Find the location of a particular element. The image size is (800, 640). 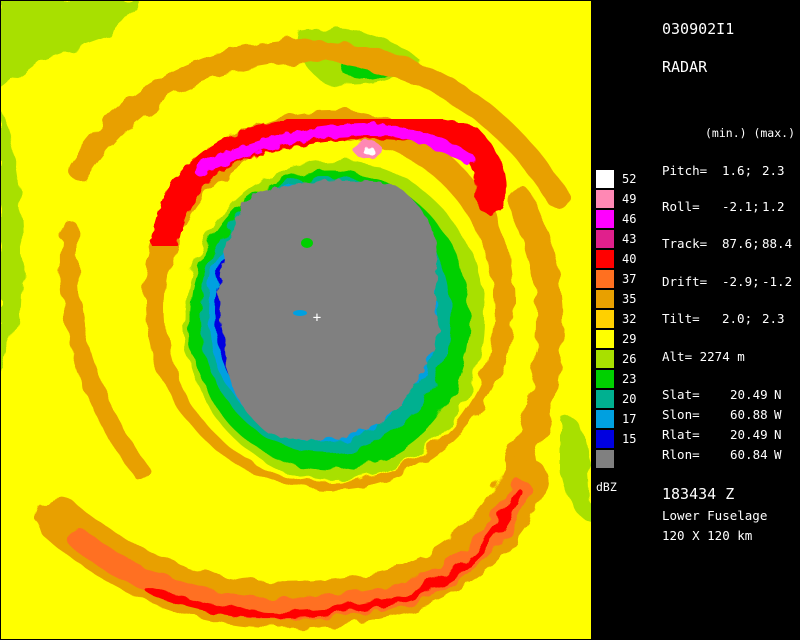

eyewall-max-center is located at coordinates (368, 150).